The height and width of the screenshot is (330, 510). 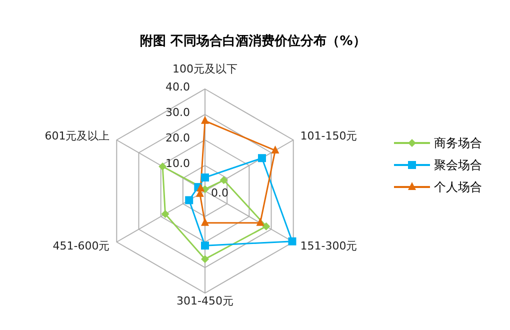 I want to click on legend-label: 商务场合, so click(x=458, y=143).